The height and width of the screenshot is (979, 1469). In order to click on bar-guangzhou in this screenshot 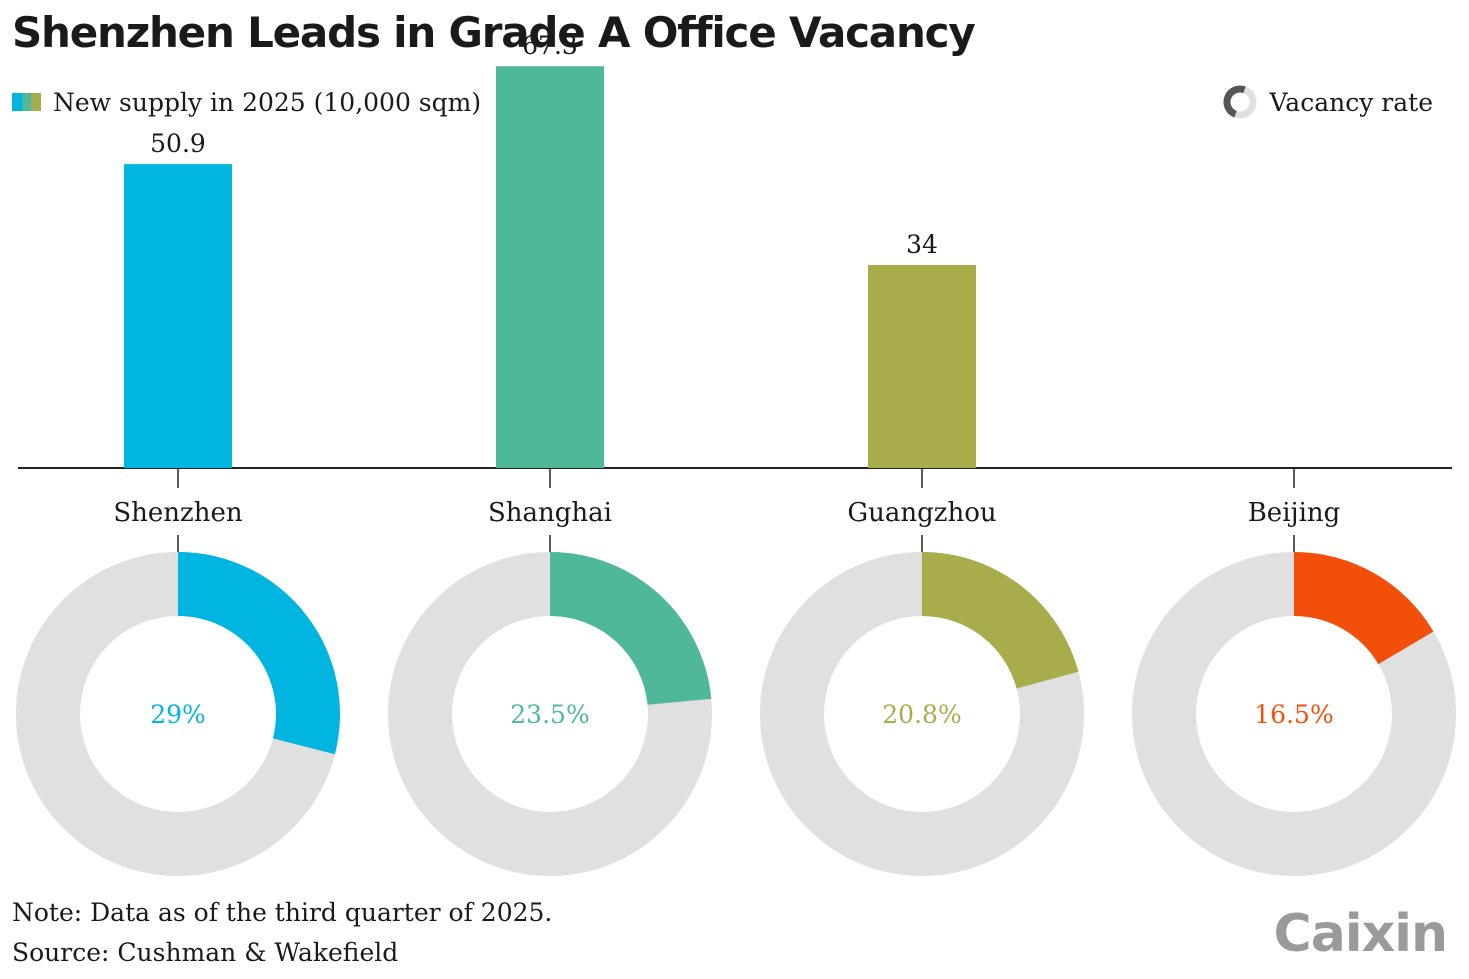, I will do `click(922, 366)`.